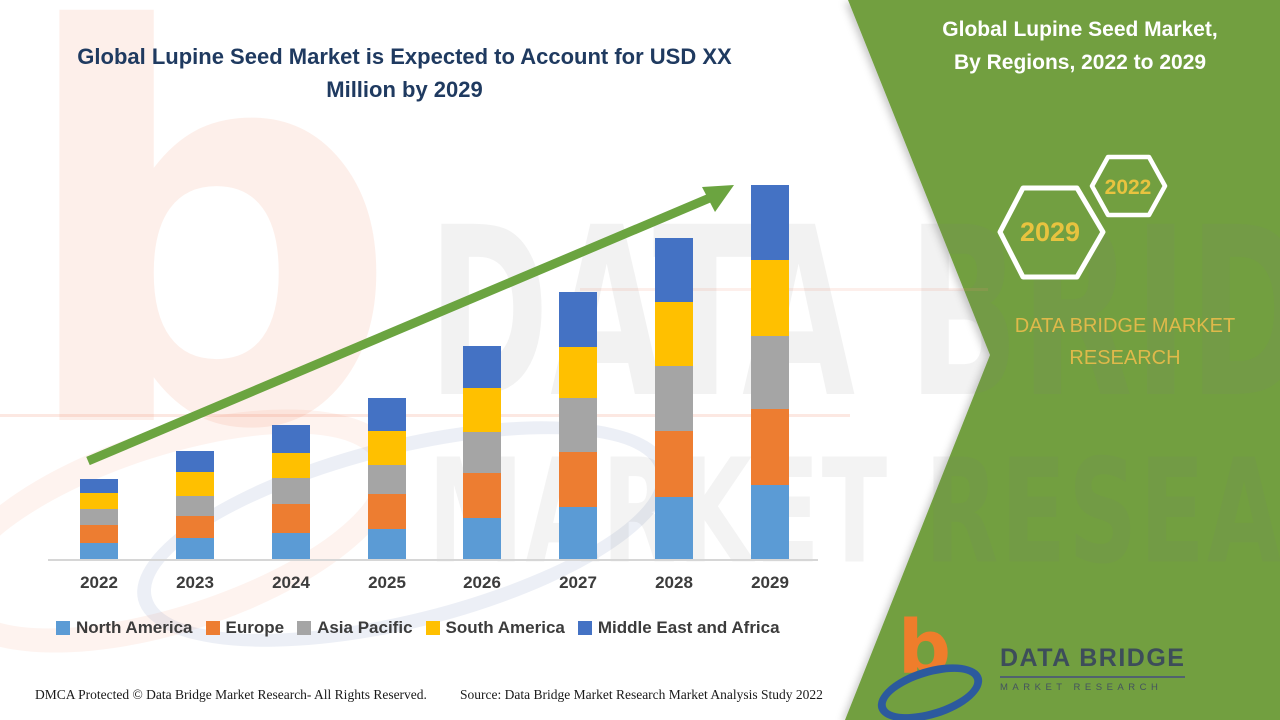 This screenshot has height=720, width=1280. What do you see at coordinates (195, 582) in the screenshot?
I see `x-axis-label-2023: 2023` at bounding box center [195, 582].